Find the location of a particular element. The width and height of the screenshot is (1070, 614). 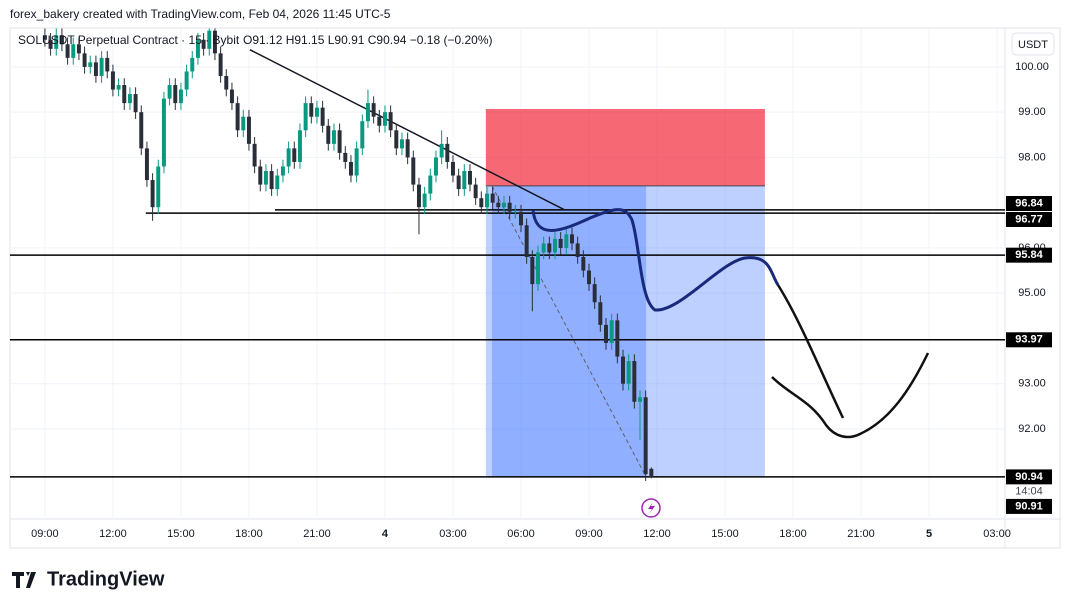

y-tick-label: 92.00 is located at coordinates (1032, 429).